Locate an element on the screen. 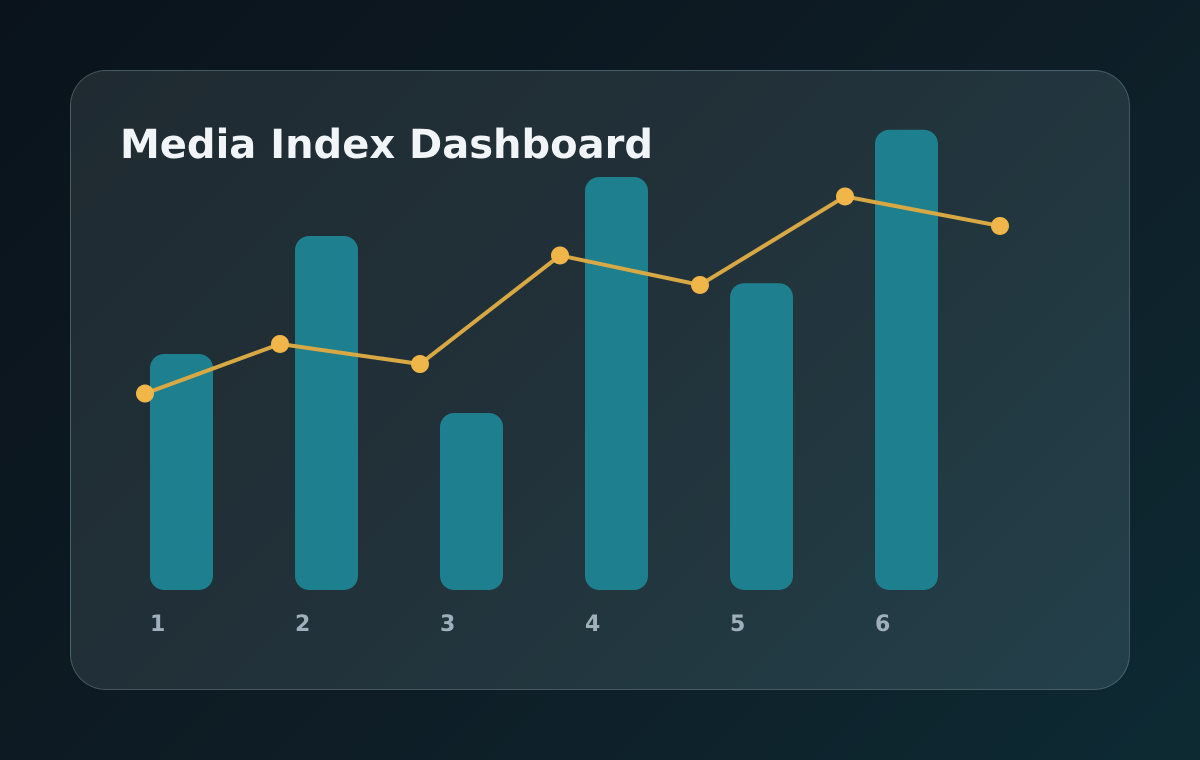  x-tick-label: 3 is located at coordinates (447, 624).